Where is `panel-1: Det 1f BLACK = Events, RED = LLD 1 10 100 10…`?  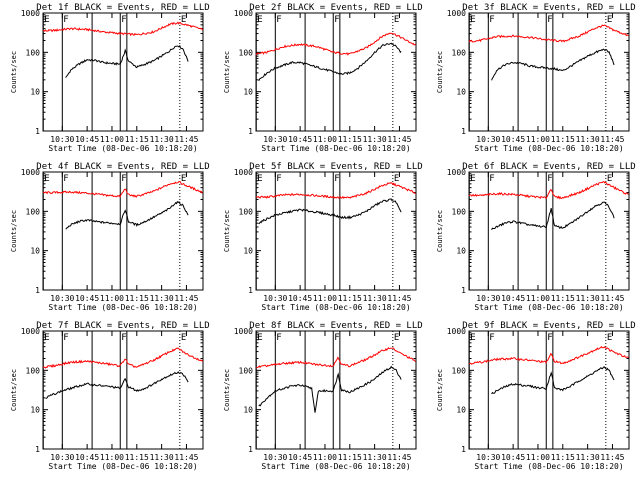 panel-1: Det 1f BLACK = Events, RED = LLD 1 10 100 10… is located at coordinates (110, 78).